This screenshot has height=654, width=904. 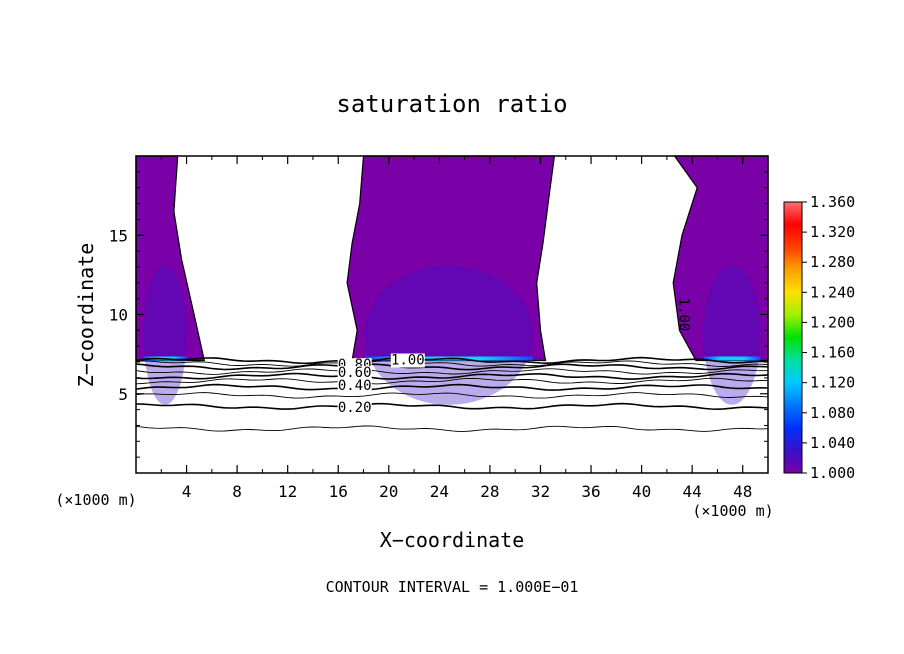 What do you see at coordinates (540, 491) in the screenshot?
I see `x-tick-label: 32` at bounding box center [540, 491].